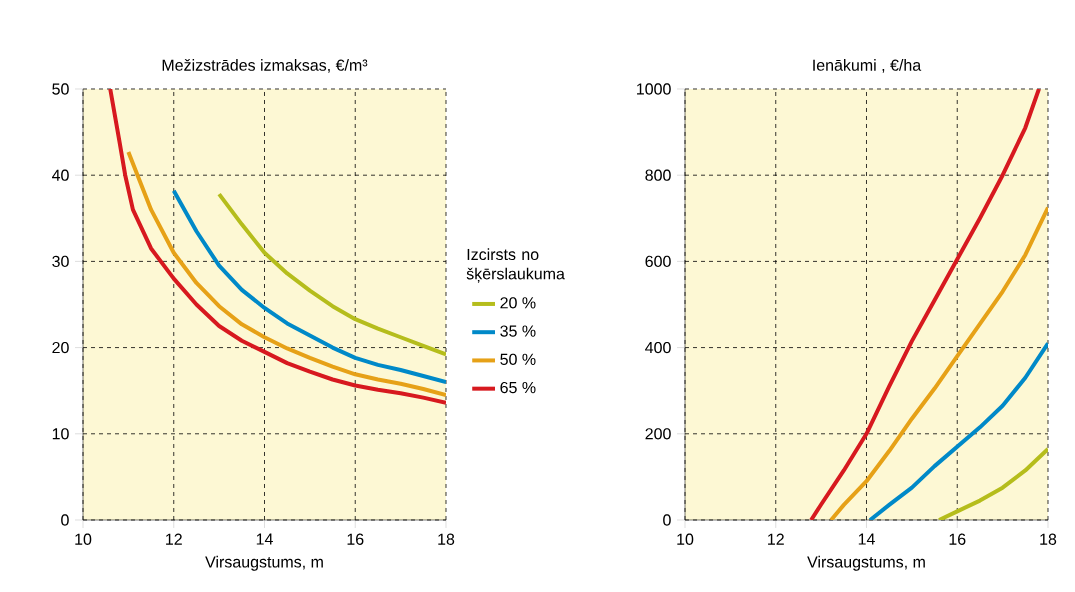 This screenshot has height=592, width=1075. I want to click on y-tick-label: 200, so click(658, 434).